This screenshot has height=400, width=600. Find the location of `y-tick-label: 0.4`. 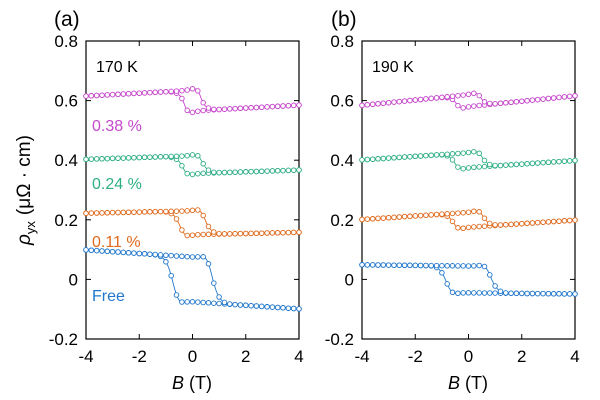

y-tick-label: 0.4 is located at coordinates (342, 160).